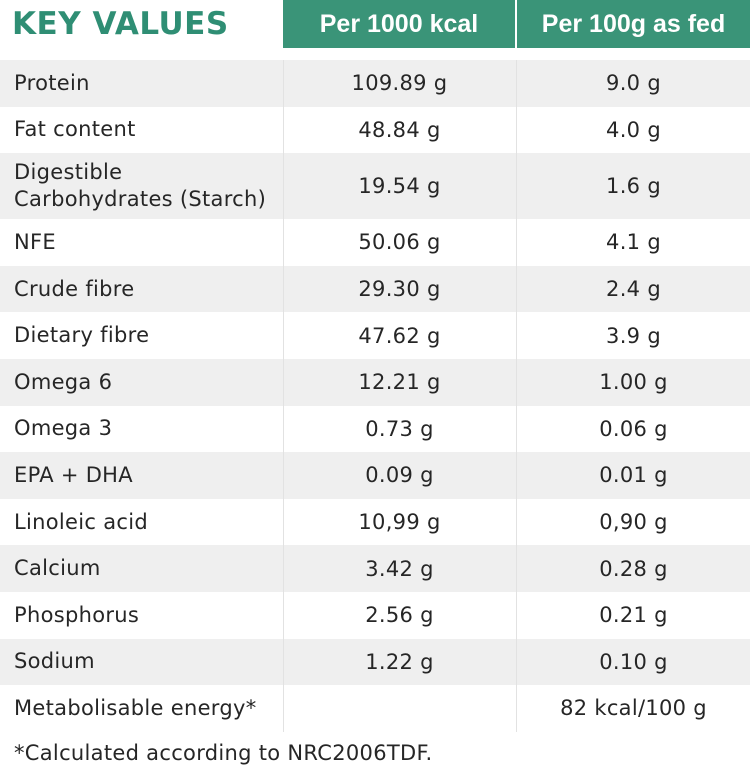  I want to click on value-per-1000-kcal: 50.06 g, so click(399, 242).